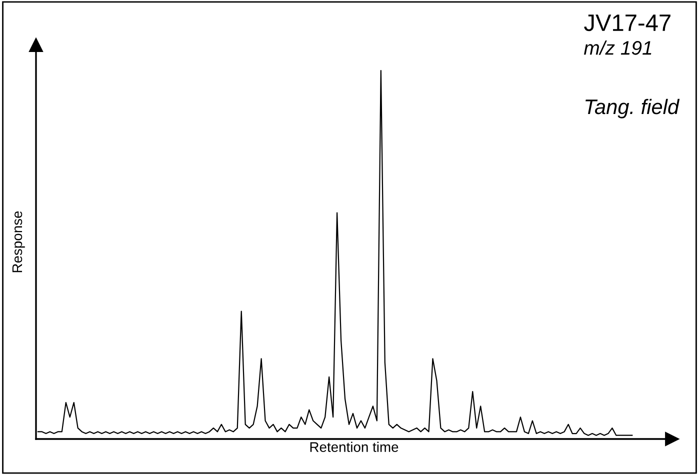 This screenshot has height=475, width=699. What do you see at coordinates (354, 447) in the screenshot?
I see `x-axis-title: Retention time` at bounding box center [354, 447].